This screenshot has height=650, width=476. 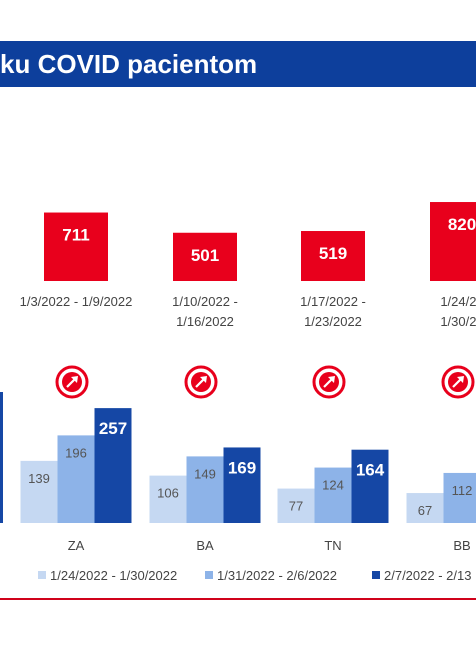 I want to click on weekly-x-tick-label: 1/3/2022 - 1/9/2022, so click(x=76, y=301).